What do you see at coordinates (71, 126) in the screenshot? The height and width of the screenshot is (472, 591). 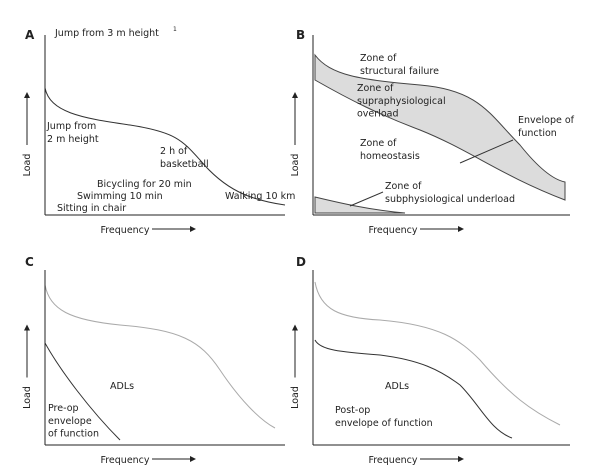 I see `annotation: Jump from` at bounding box center [71, 126].